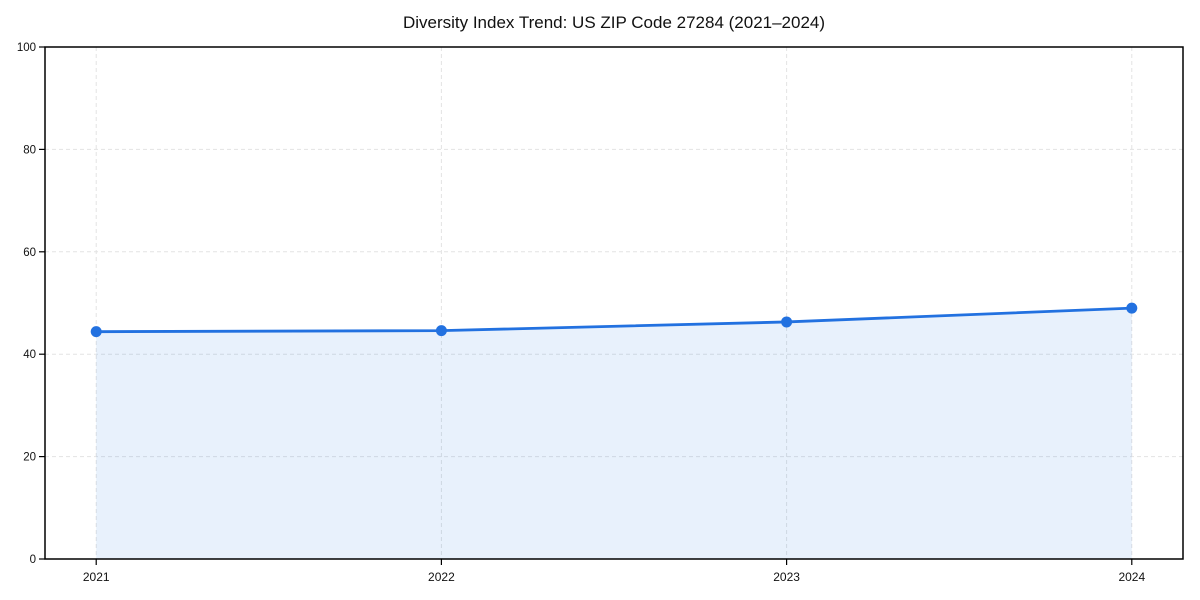 Image resolution: width=1200 pixels, height=600 pixels. What do you see at coordinates (26, 48) in the screenshot?
I see `y-tick-label: 100` at bounding box center [26, 48].